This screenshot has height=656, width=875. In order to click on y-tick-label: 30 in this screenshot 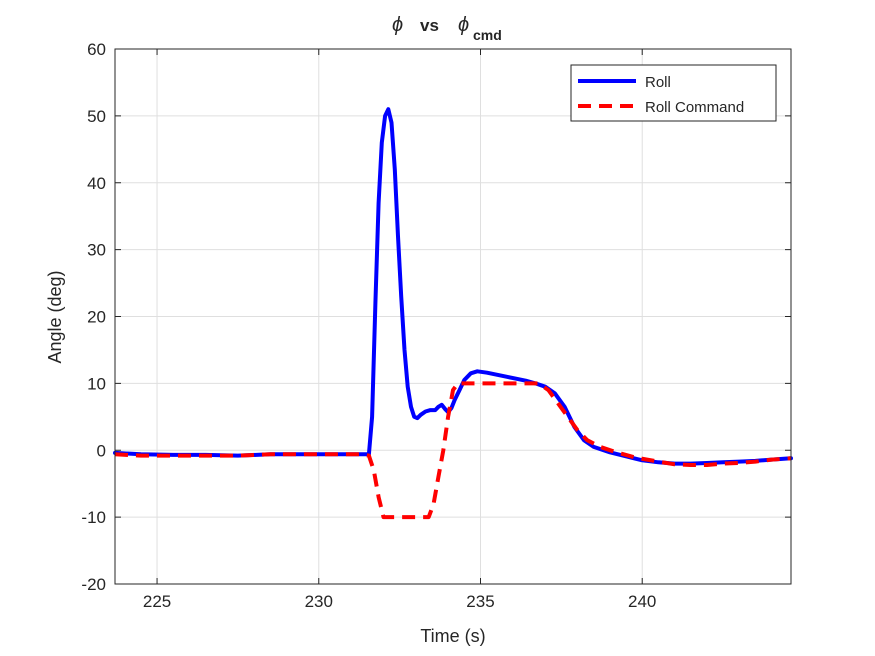, I will do `click(96, 250)`.